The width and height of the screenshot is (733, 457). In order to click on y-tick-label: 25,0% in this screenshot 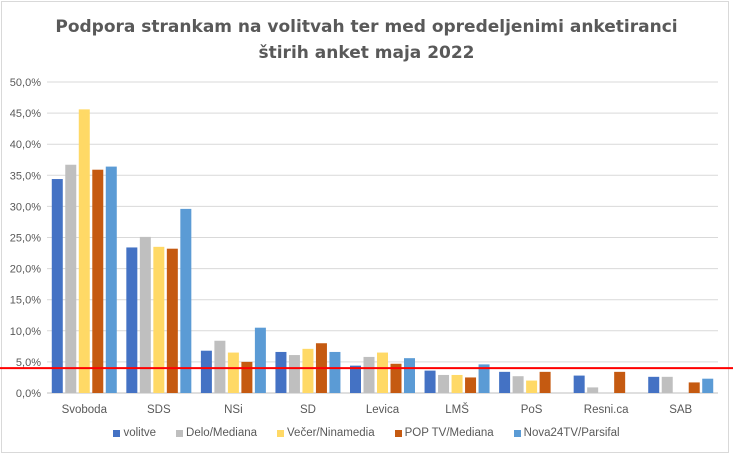, I will do `click(25, 239)`.